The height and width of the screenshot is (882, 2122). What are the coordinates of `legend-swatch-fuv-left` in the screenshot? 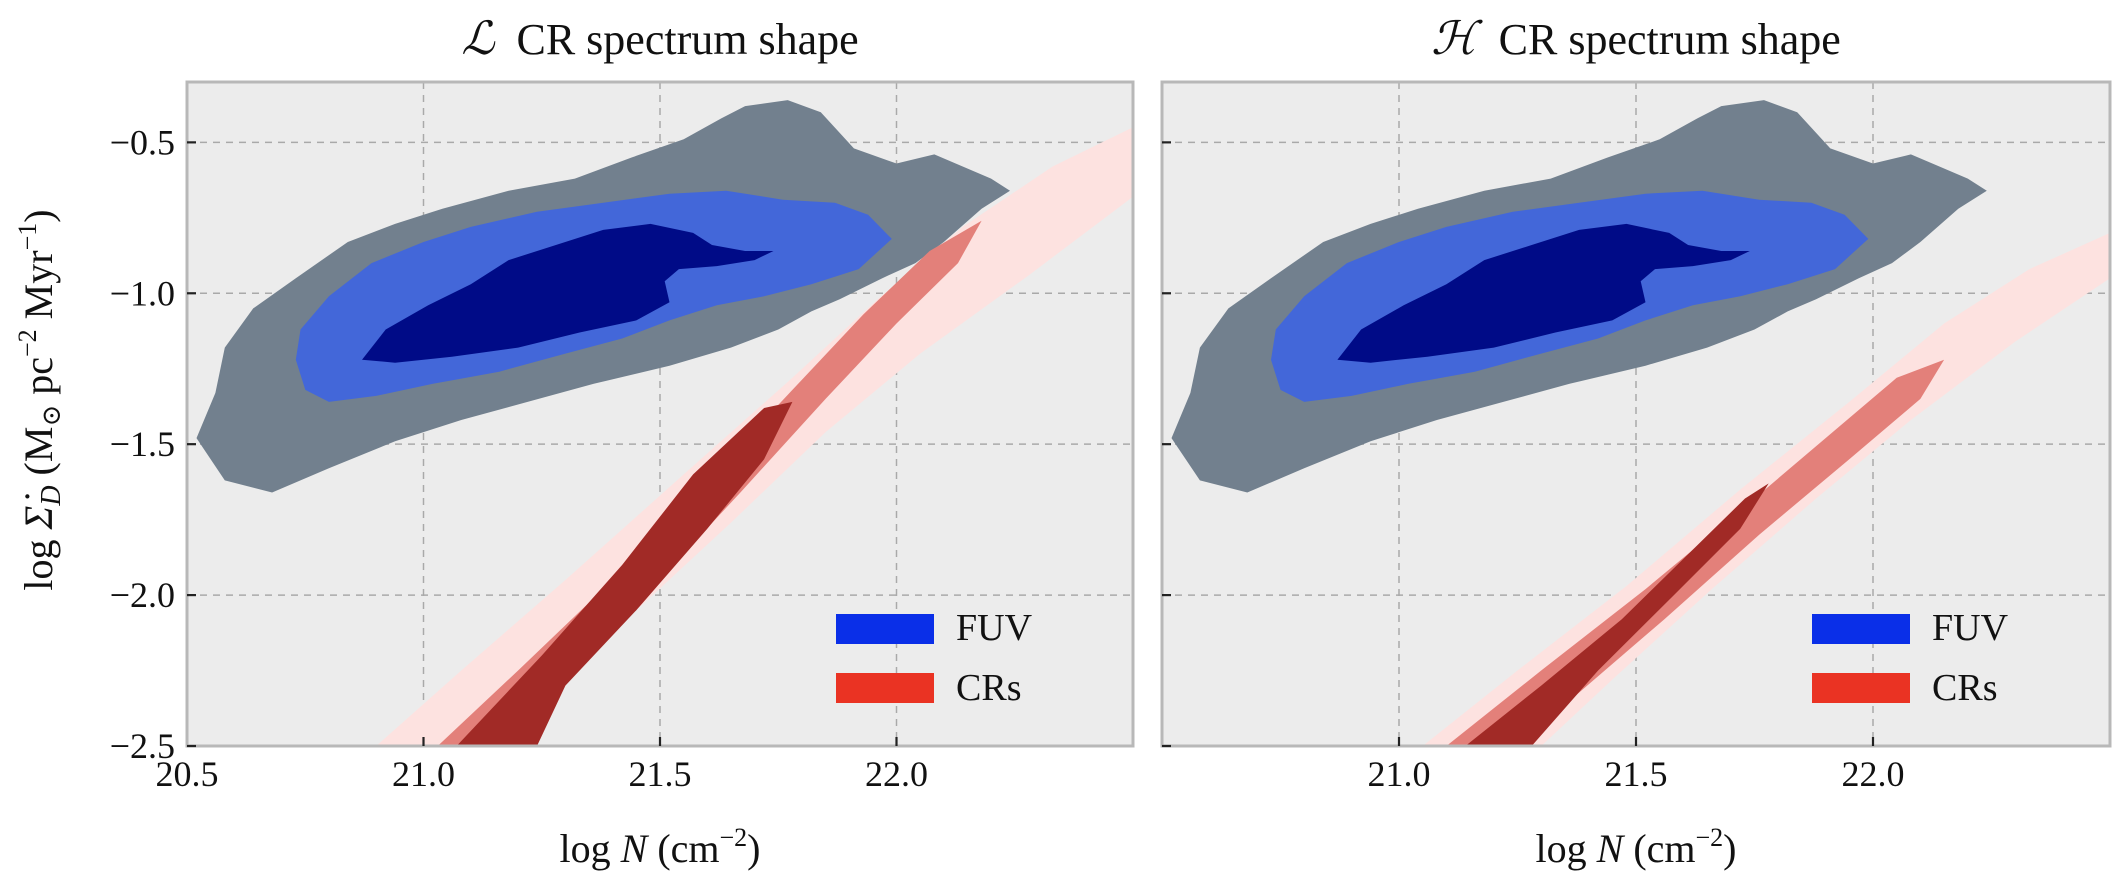 It's located at (885, 629).